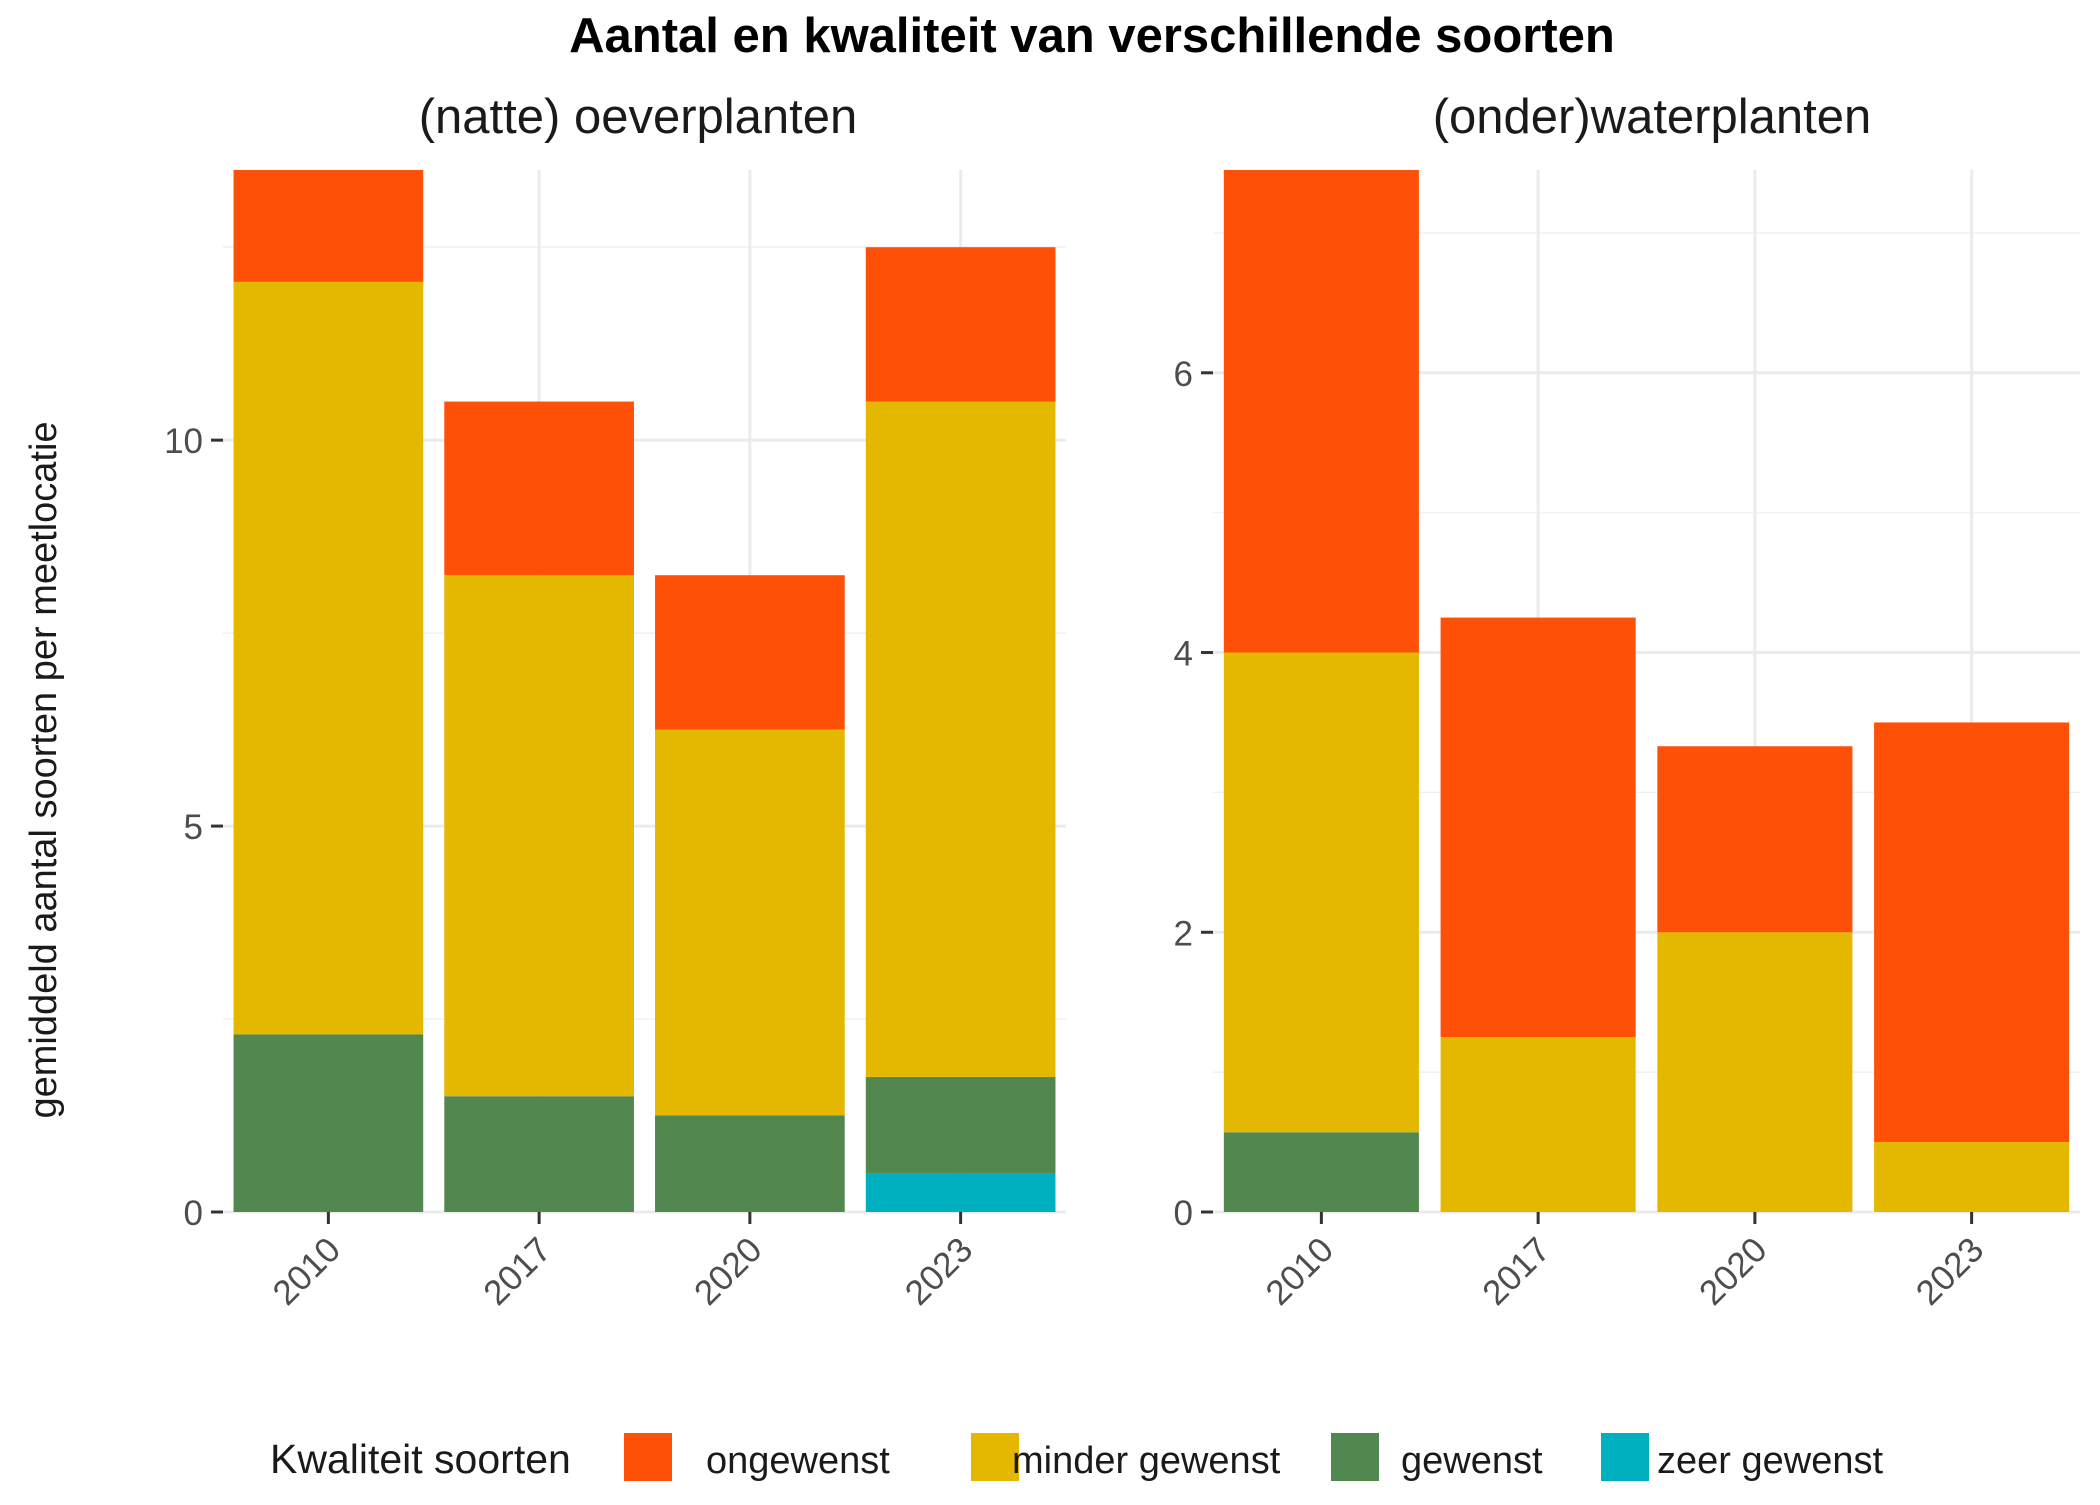 This screenshot has width=2100, height=1505. Describe the element at coordinates (1770, 1461) in the screenshot. I see `legend-label: zeer gewenst` at that location.